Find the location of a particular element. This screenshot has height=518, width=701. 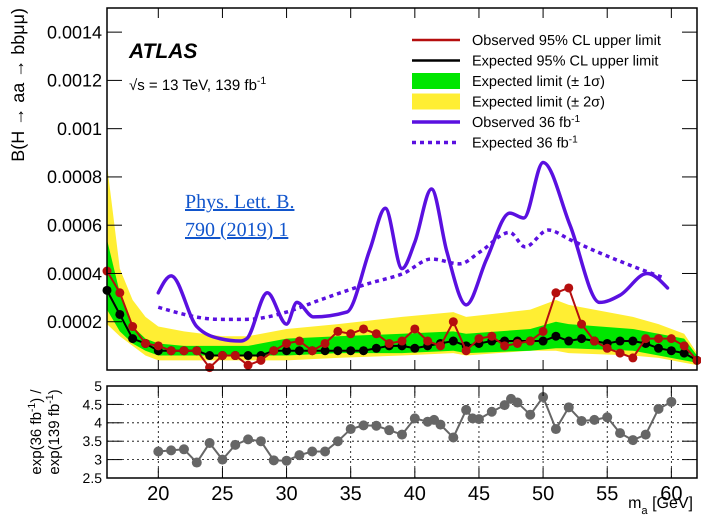

y-tick-label: 0.0014 is located at coordinates (74, 32).